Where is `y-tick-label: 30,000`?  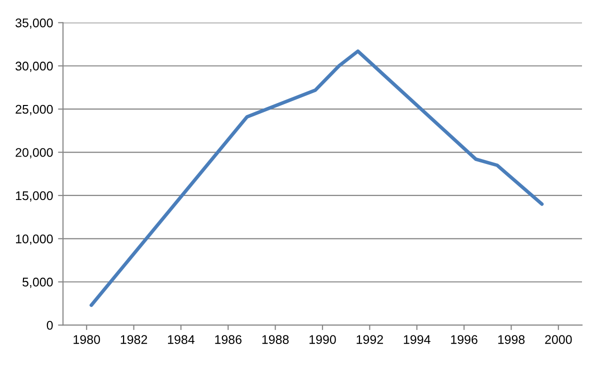 y-tick-label: 30,000 is located at coordinates (34, 67).